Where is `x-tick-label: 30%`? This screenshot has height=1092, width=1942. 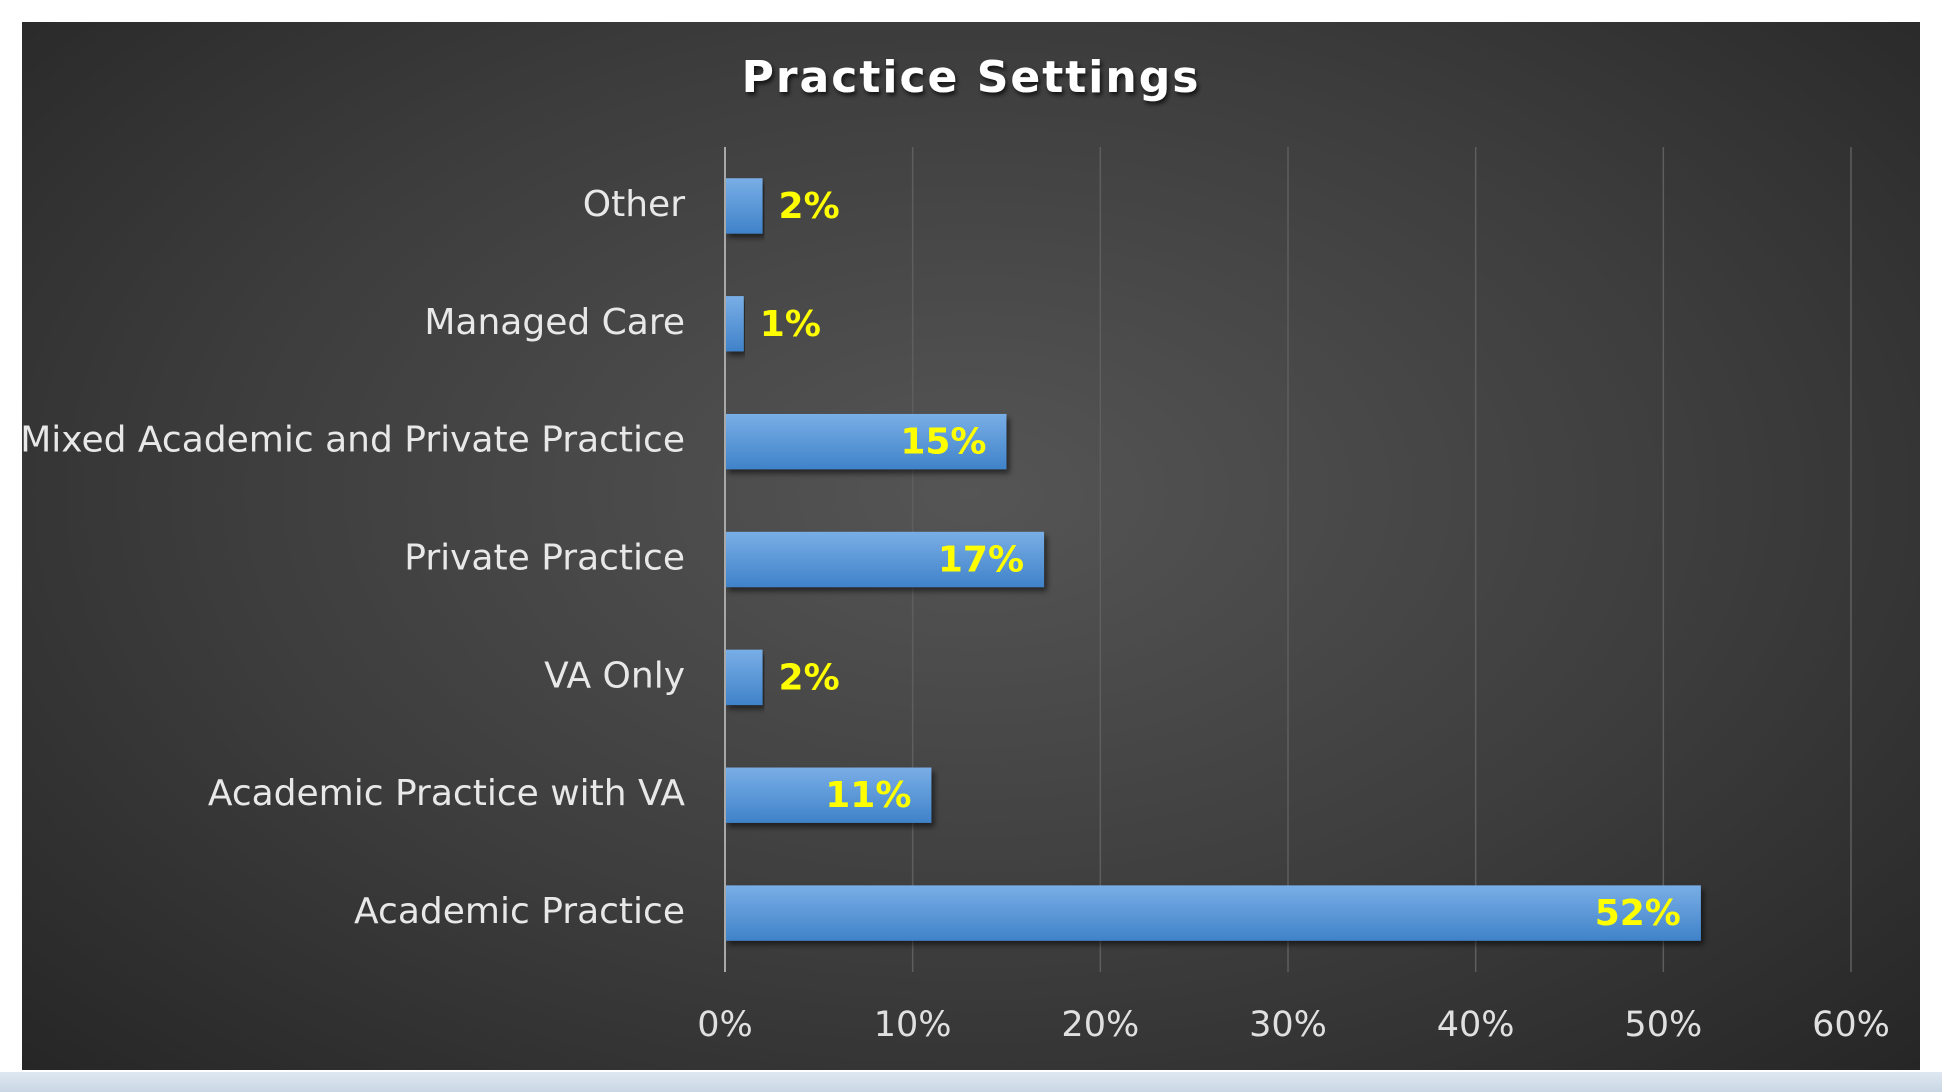
x-tick-label: 30% is located at coordinates (1288, 1025).